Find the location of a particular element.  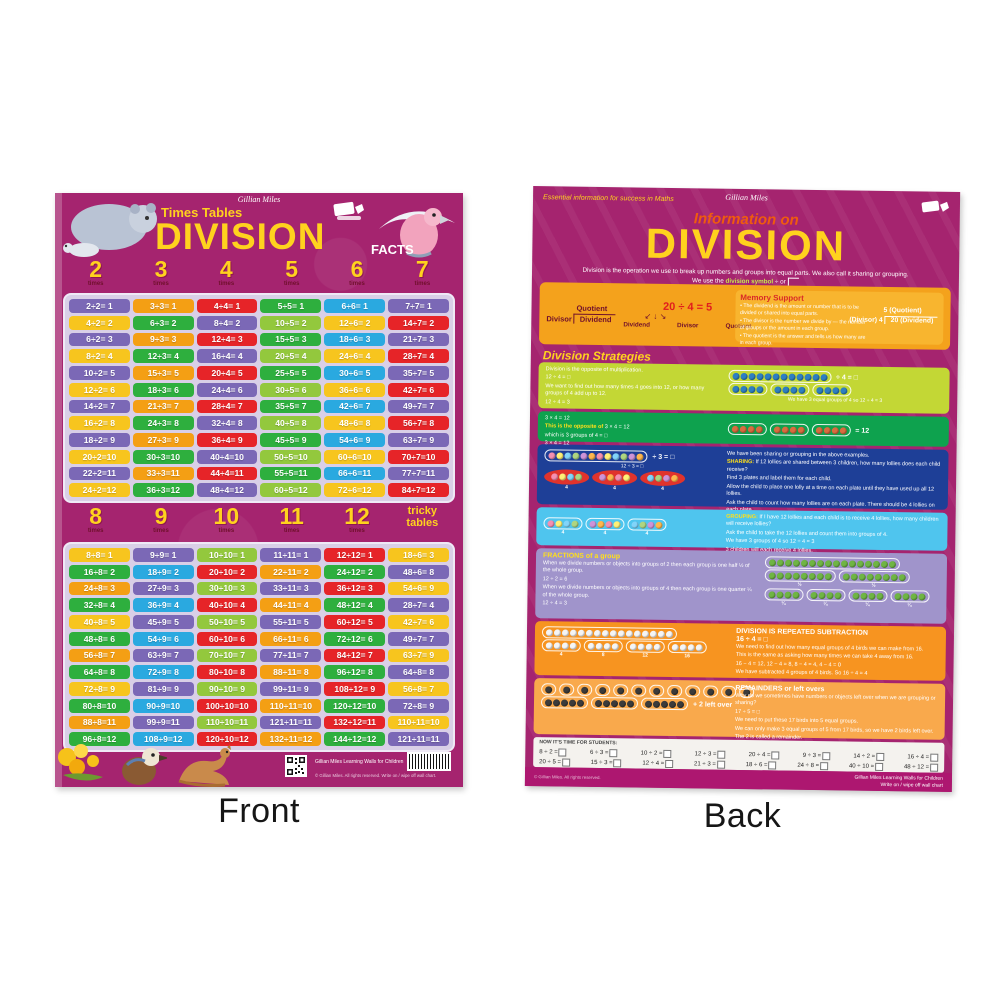

division-fact-pill: 10÷10= 1 is located at coordinates (227, 555).